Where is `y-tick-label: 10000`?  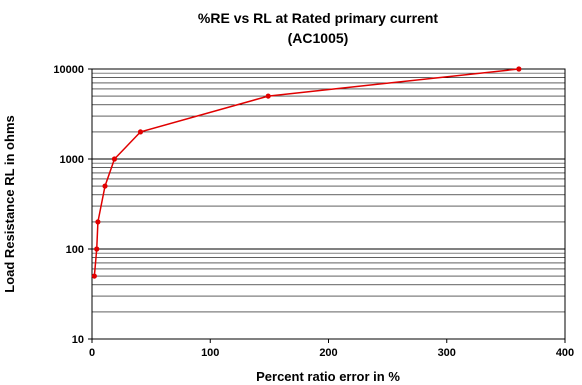 y-tick-label: 10000 is located at coordinates (68, 70).